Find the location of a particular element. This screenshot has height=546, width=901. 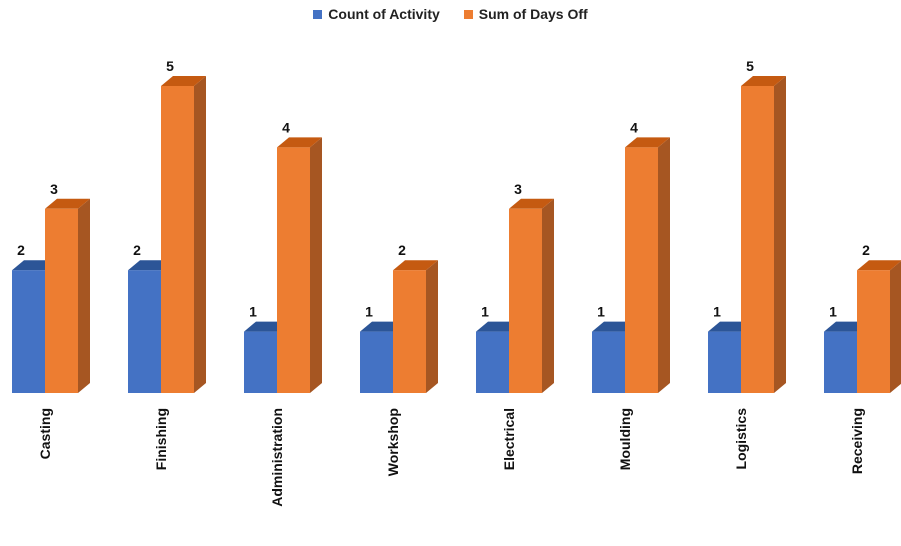

category-label-7: Receiving is located at coordinates (857, 441).